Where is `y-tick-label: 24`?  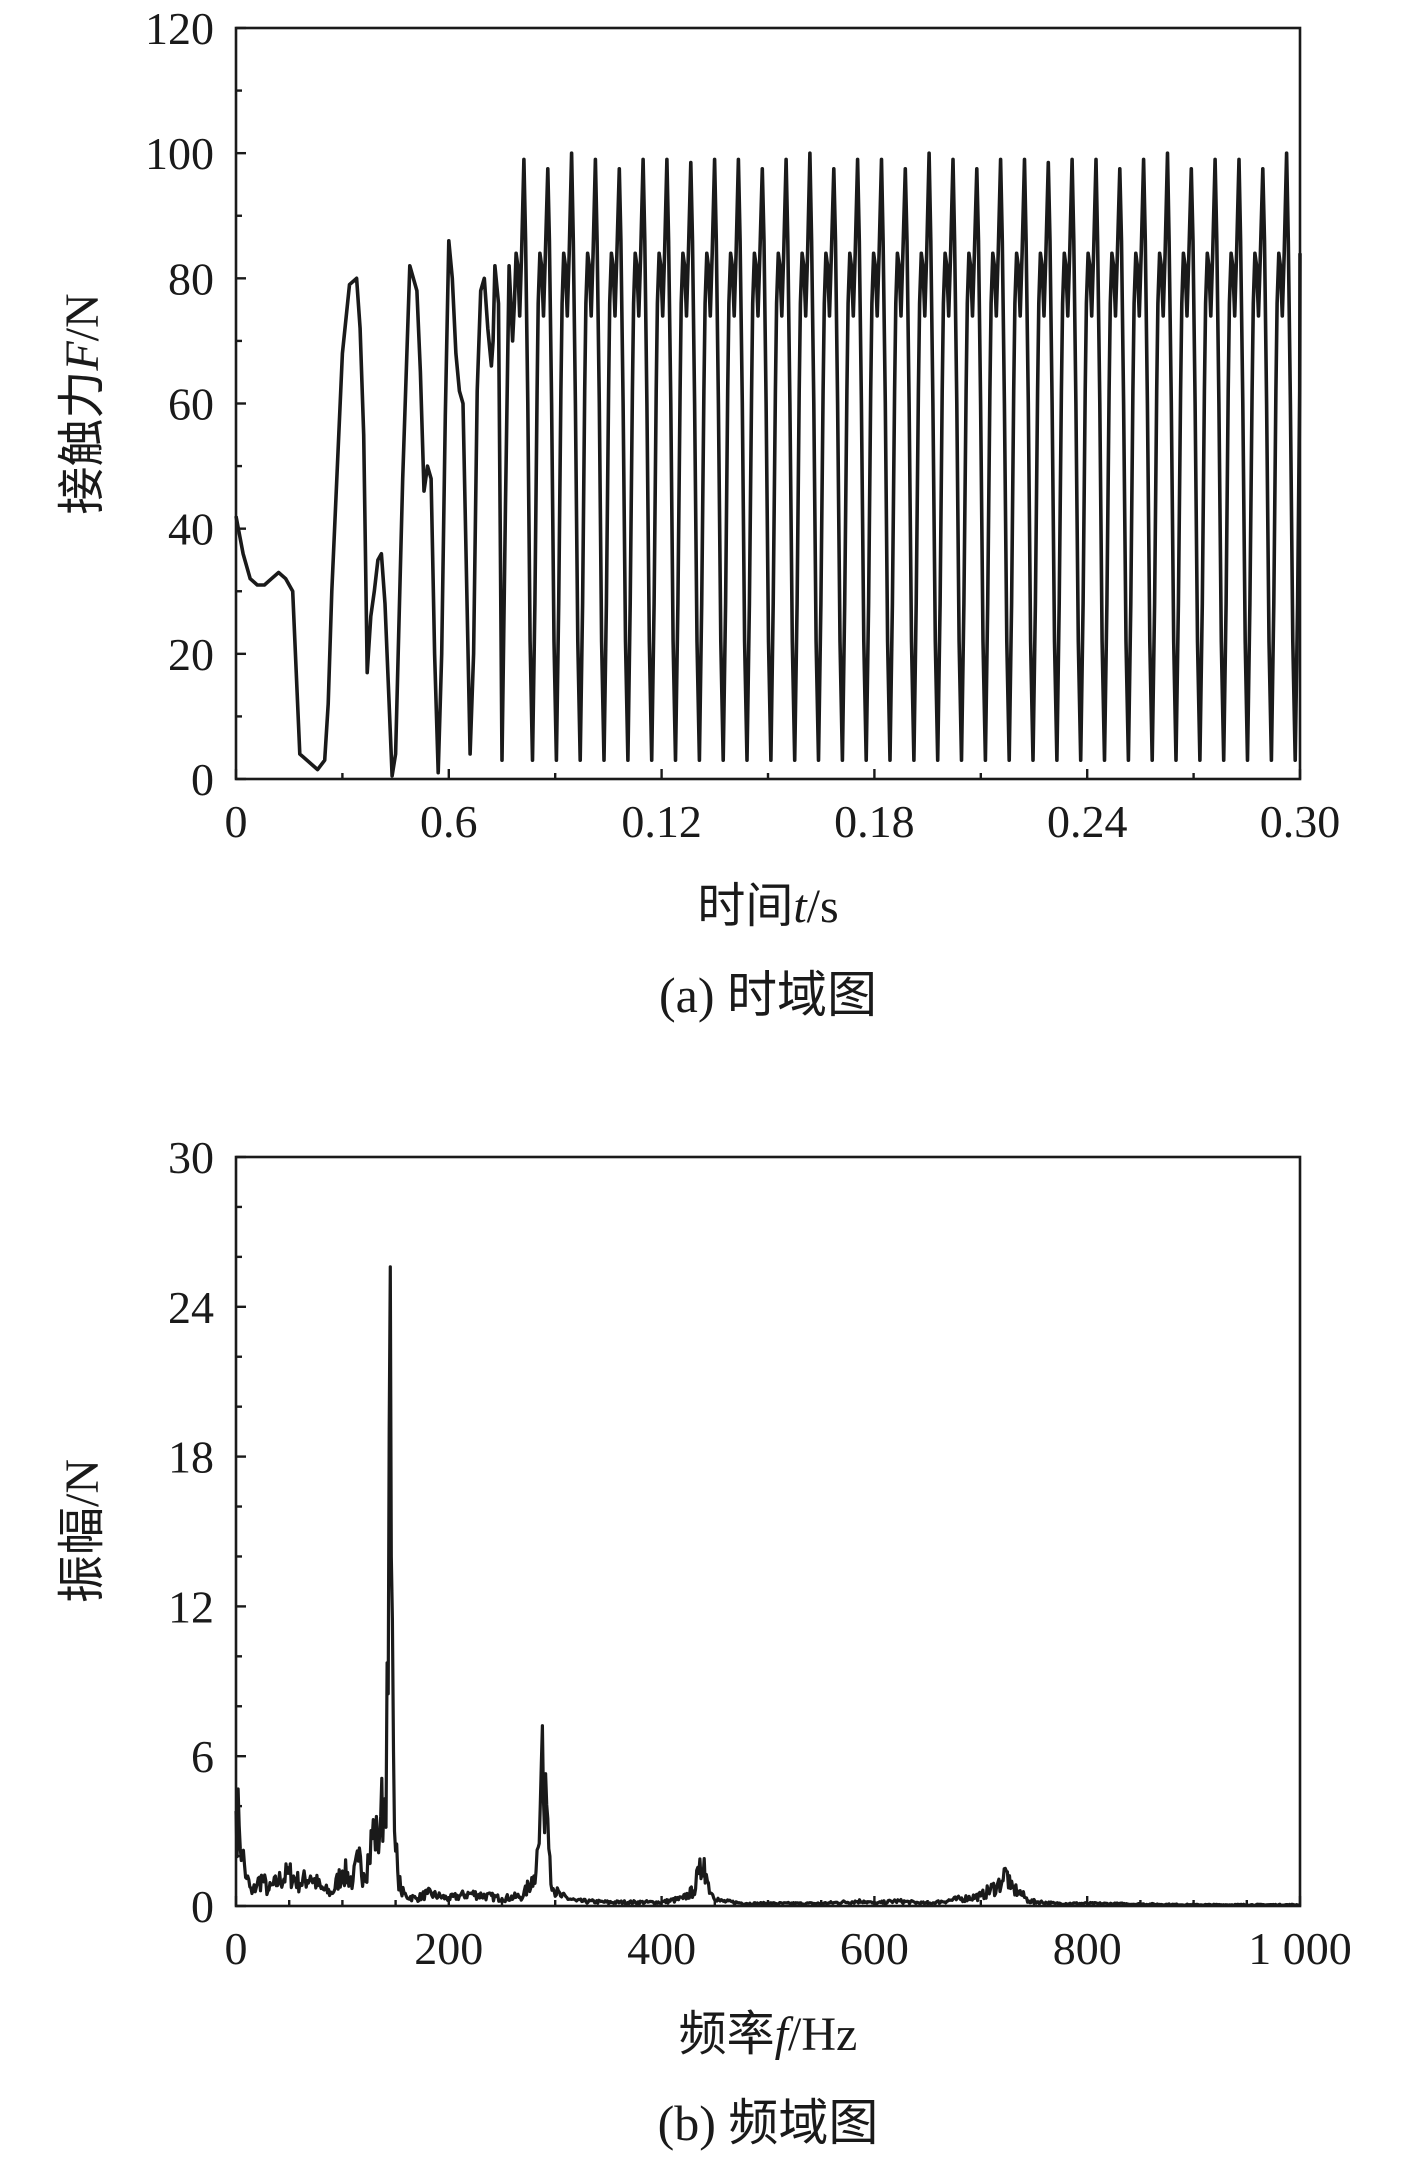 y-tick-label: 24 is located at coordinates (191, 1307).